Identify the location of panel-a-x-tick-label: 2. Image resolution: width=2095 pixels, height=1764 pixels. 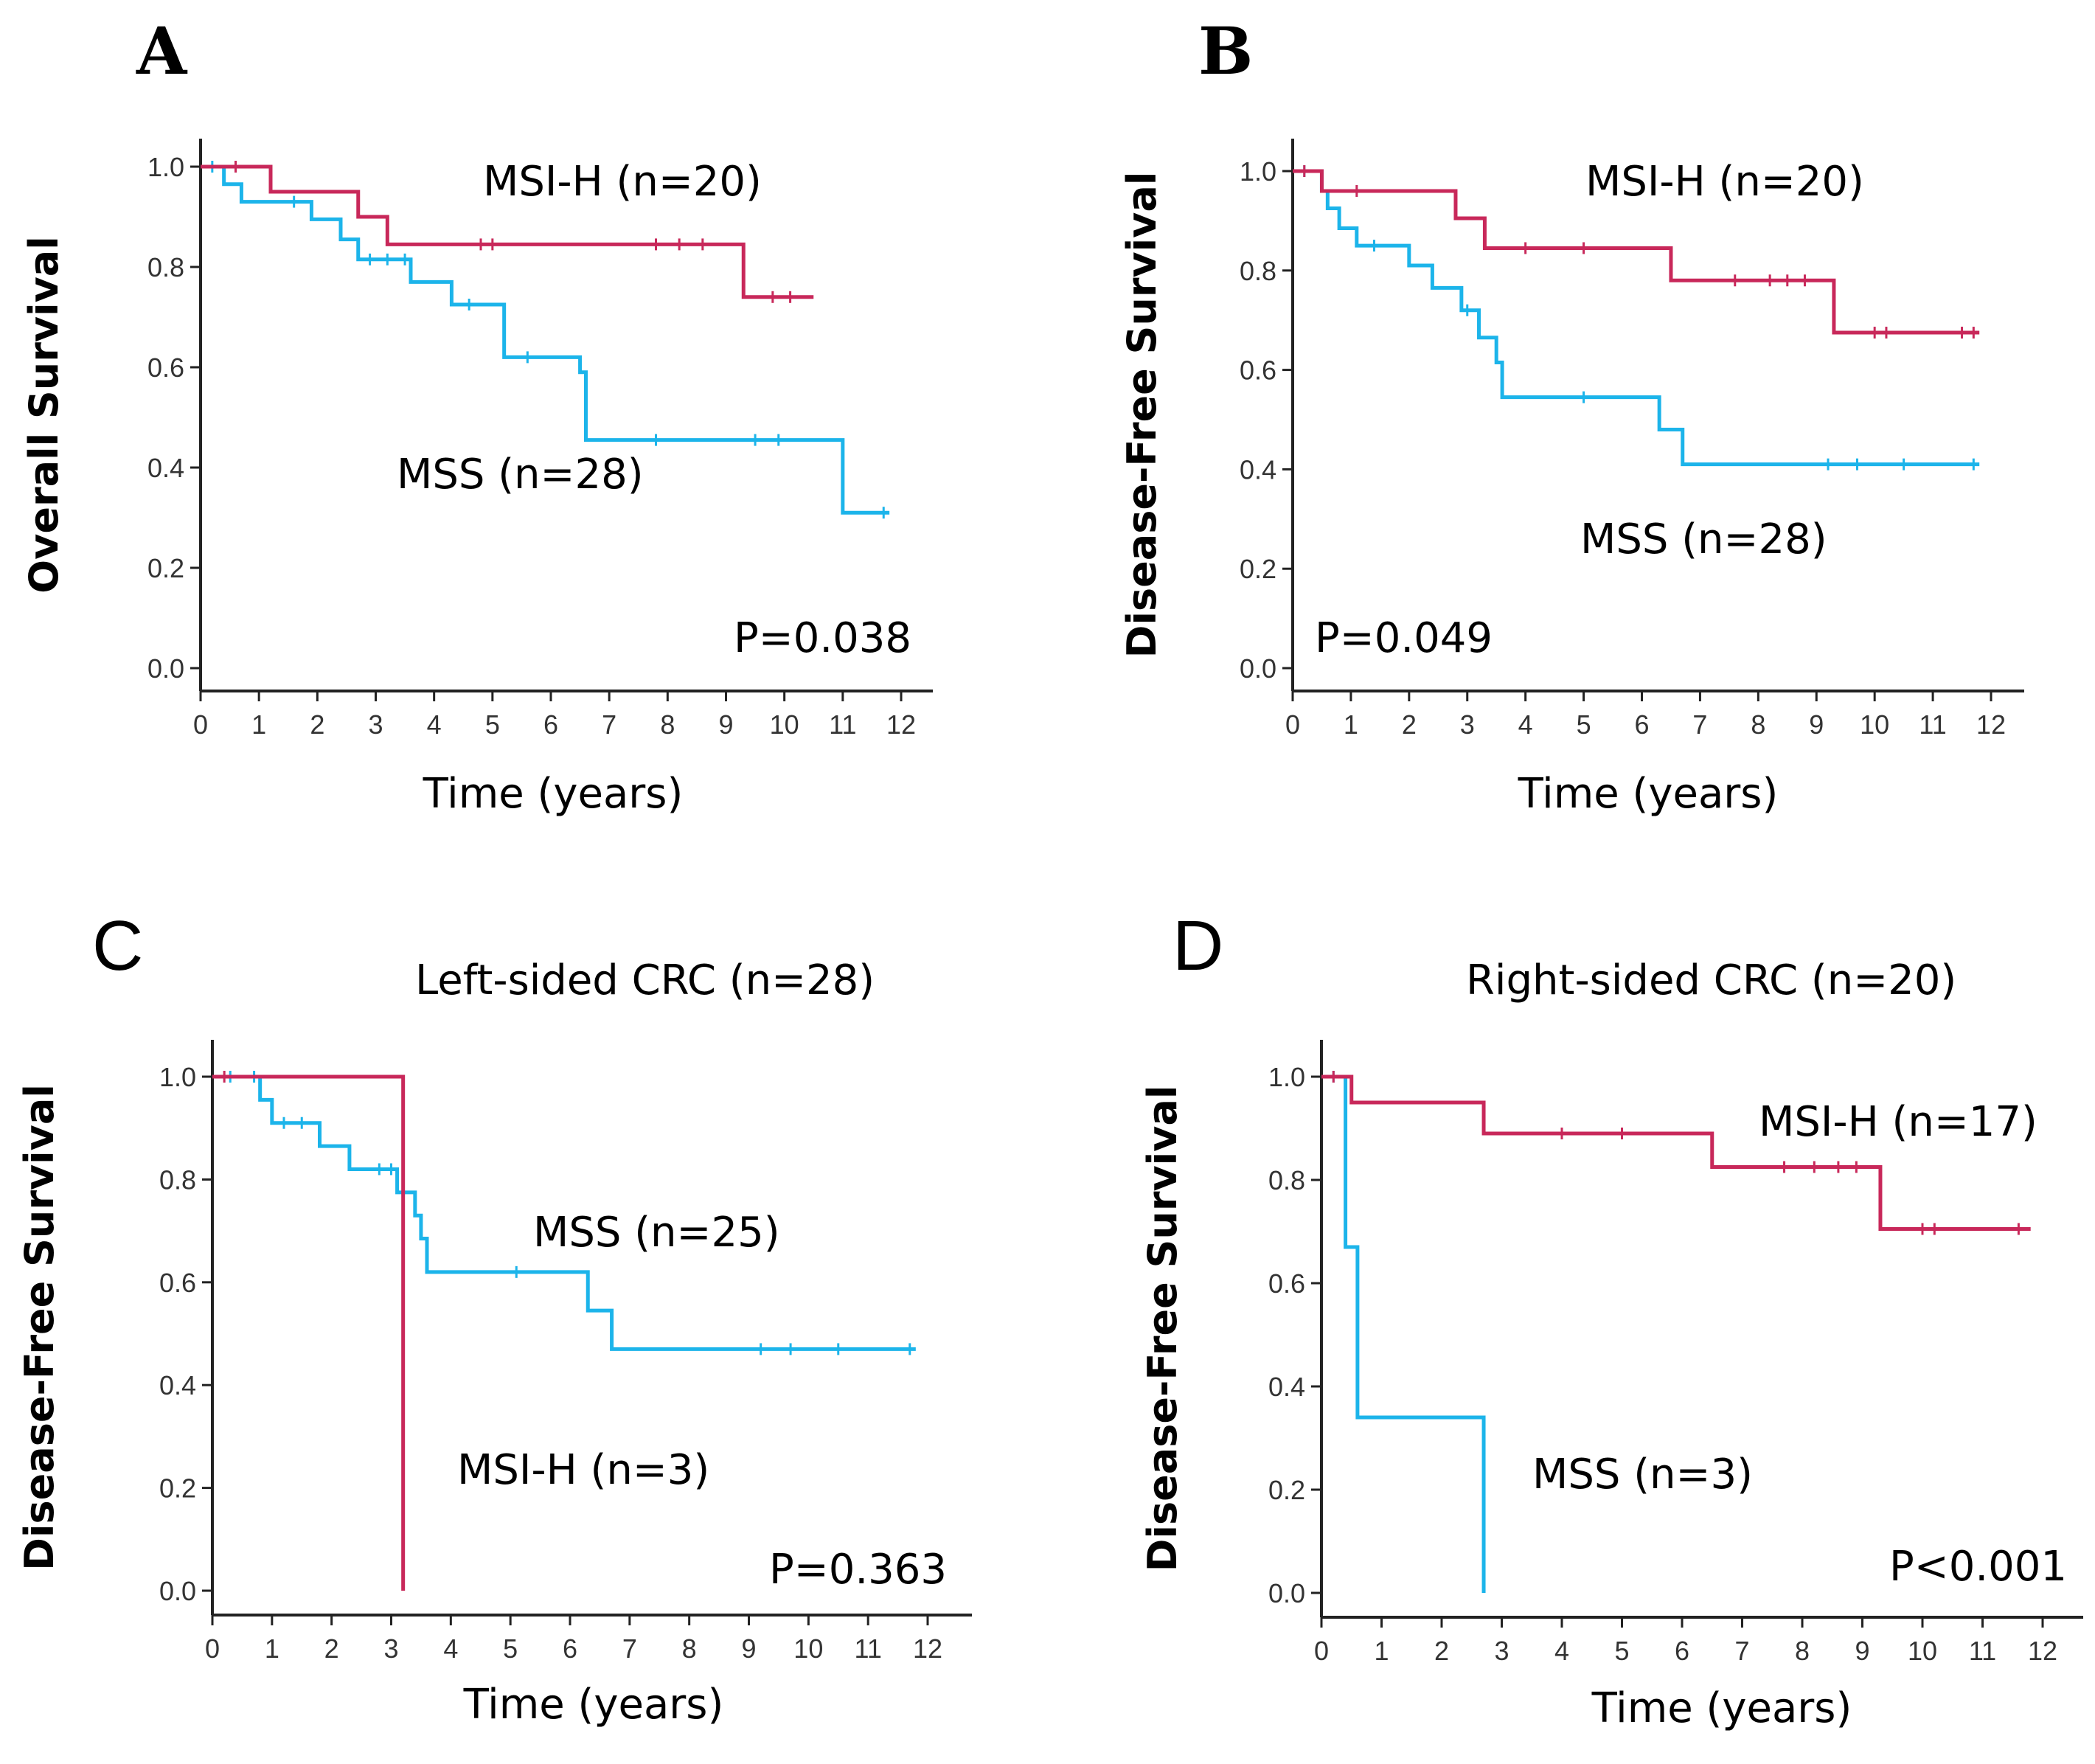
(317, 724).